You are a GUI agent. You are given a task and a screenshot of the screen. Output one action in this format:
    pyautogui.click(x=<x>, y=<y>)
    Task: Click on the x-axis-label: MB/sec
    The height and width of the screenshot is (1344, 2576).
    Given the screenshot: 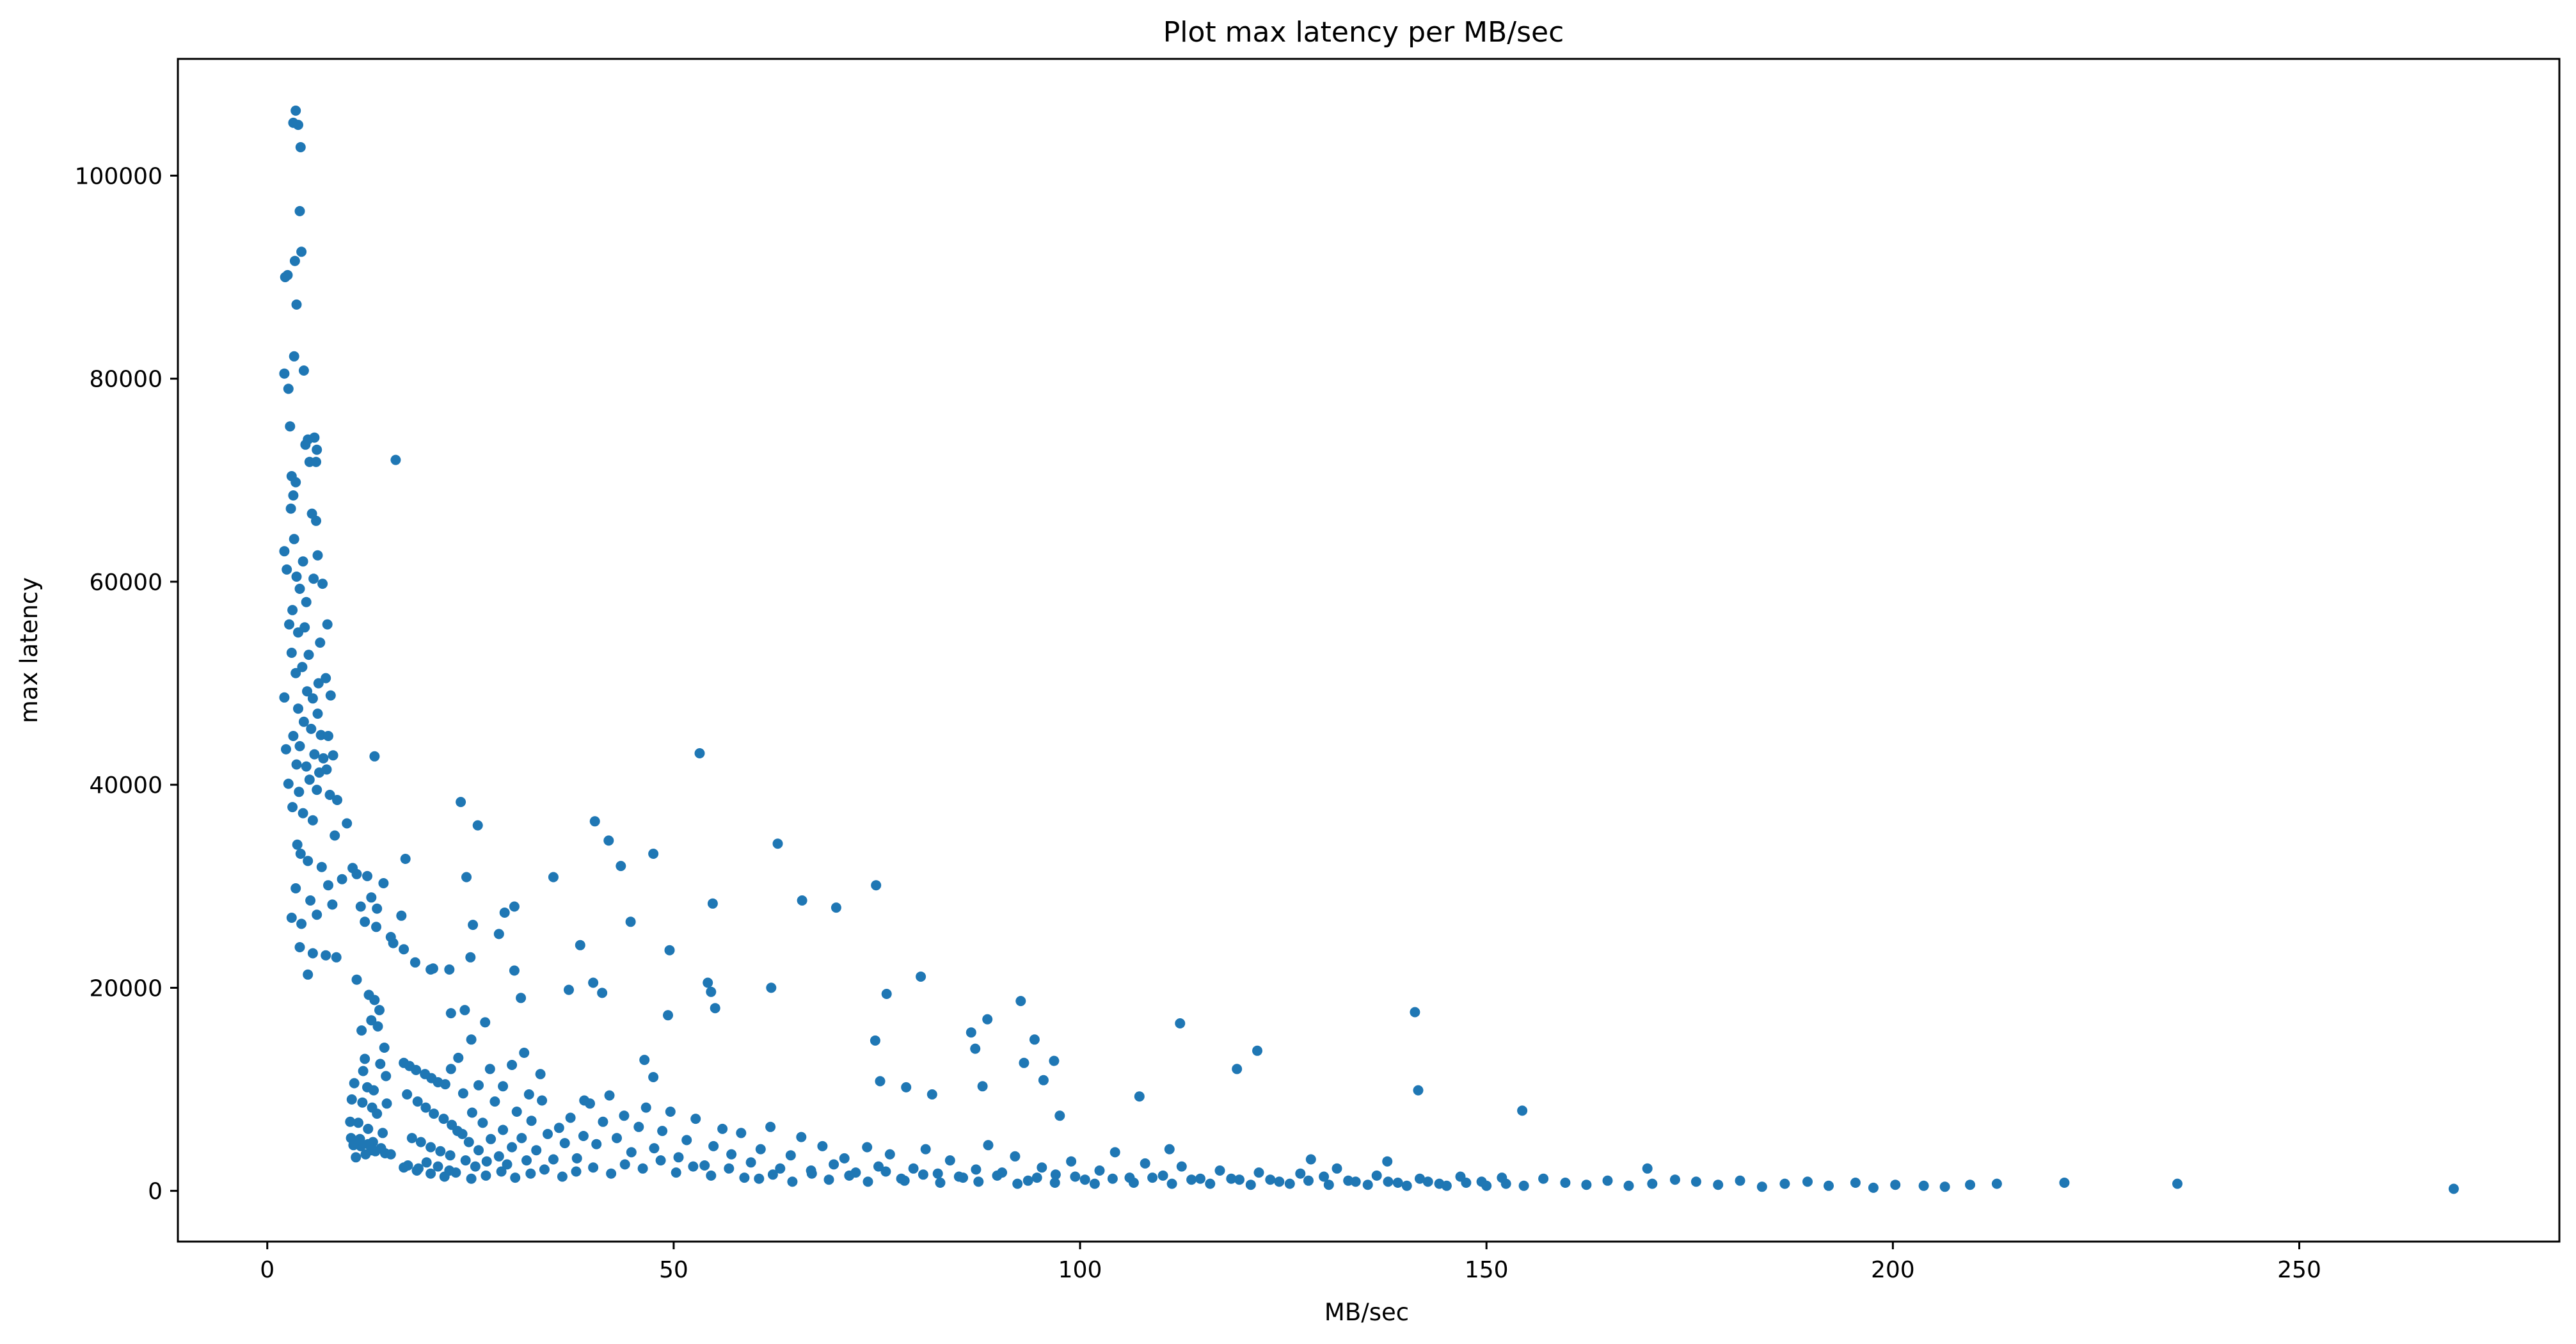 What is the action you would take?
    pyautogui.click(x=1367, y=1312)
    